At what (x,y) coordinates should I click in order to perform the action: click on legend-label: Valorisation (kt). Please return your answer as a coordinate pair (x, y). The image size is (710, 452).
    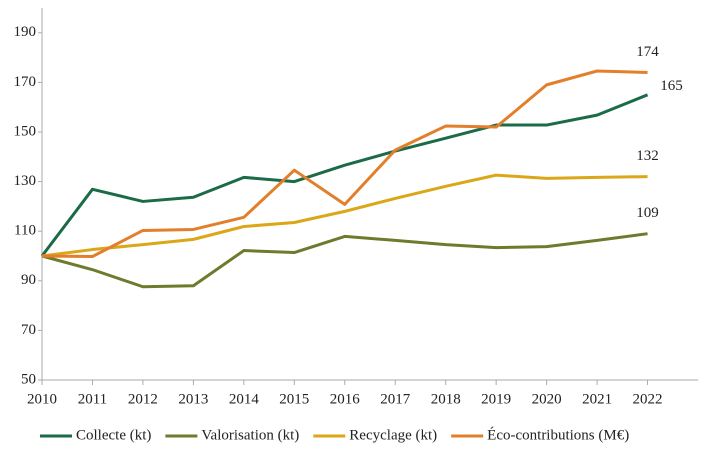
    Looking at the image, I should click on (250, 435).